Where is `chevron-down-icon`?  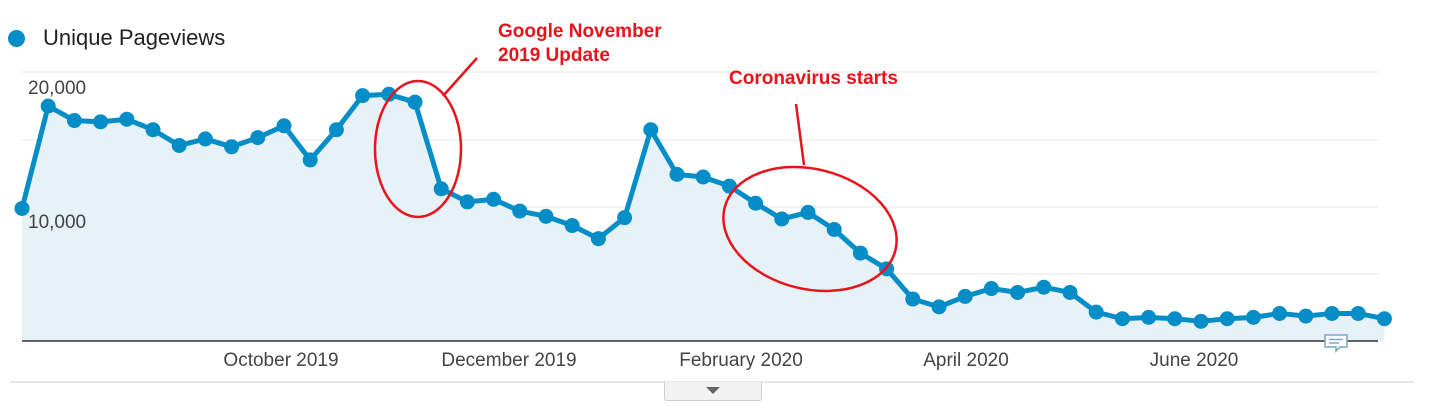
chevron-down-icon is located at coordinates (713, 390).